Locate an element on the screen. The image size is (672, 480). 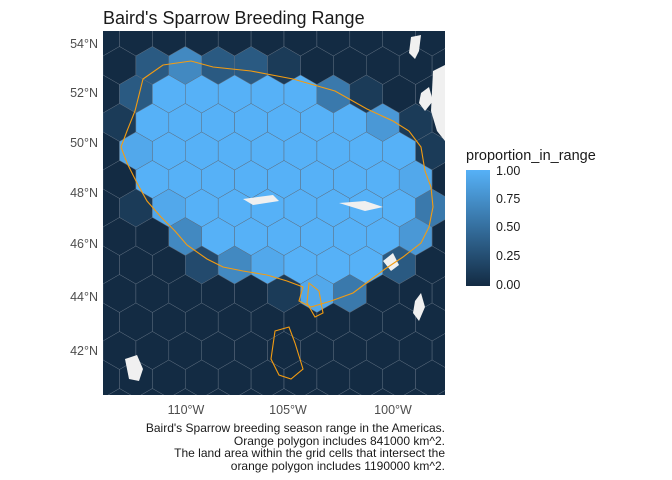
caption-line-4: orange polygon includes 1190000 km^2. is located at coordinates (337, 465).